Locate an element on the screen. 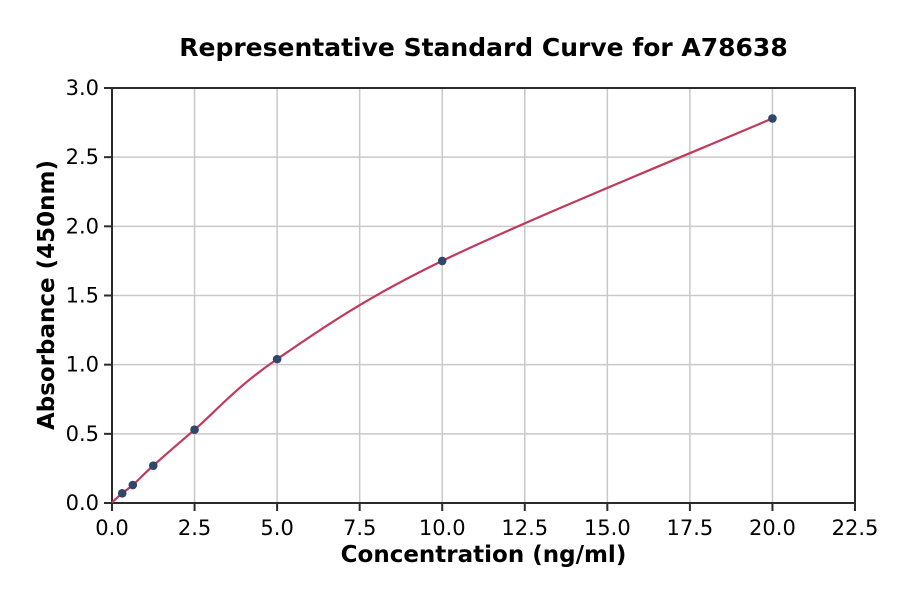 This screenshot has height=594, width=900. x-tick-label: 22.5 is located at coordinates (855, 528).